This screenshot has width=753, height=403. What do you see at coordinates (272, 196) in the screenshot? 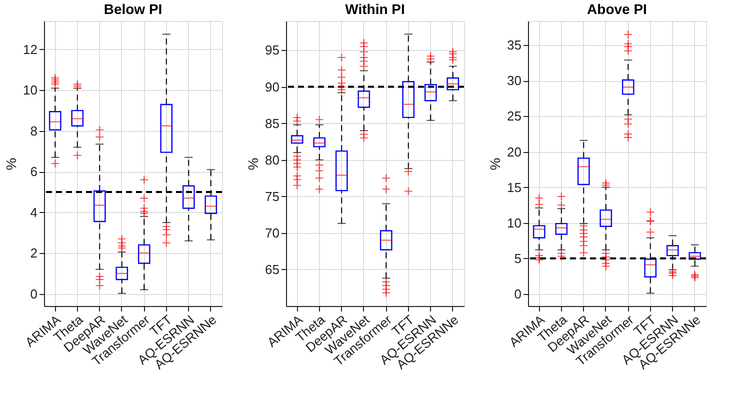
I see `y-tick-label: 75` at bounding box center [272, 196].